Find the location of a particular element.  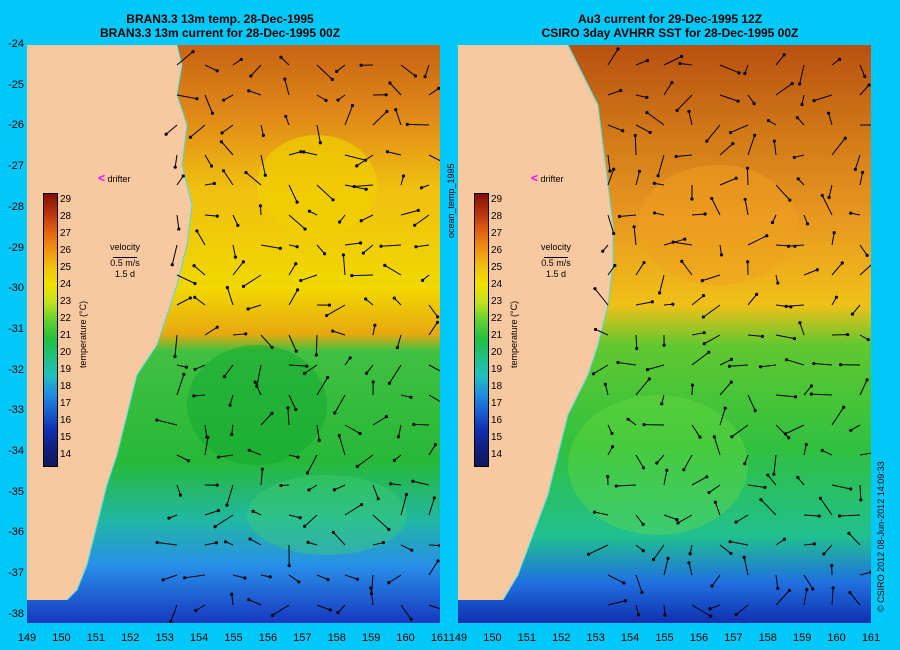

cool-eddy-south is located at coordinates (327, 515).